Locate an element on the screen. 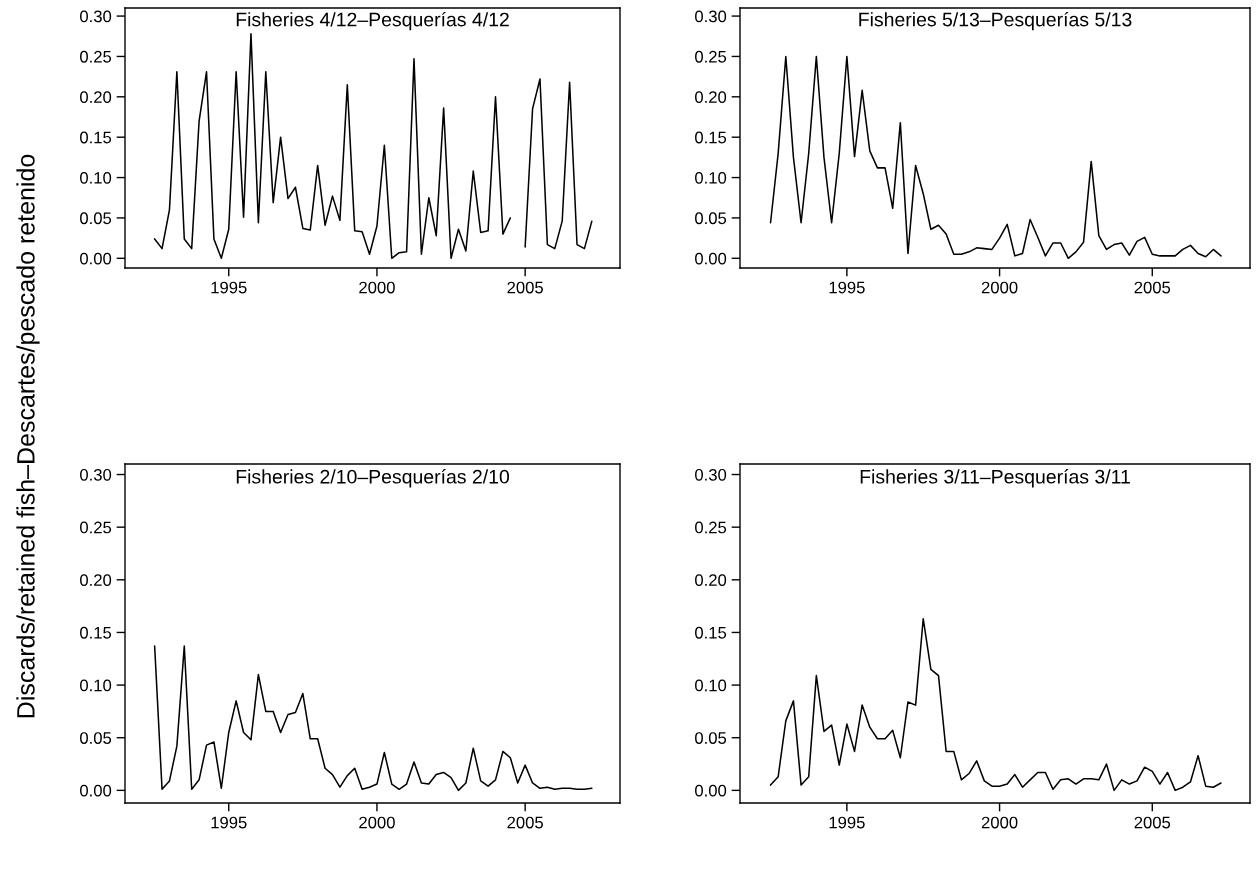 This screenshot has width=1257, height=873. chart-title: Fisheries 5/13–Pesquerías 5/13 is located at coordinates (995, 21).